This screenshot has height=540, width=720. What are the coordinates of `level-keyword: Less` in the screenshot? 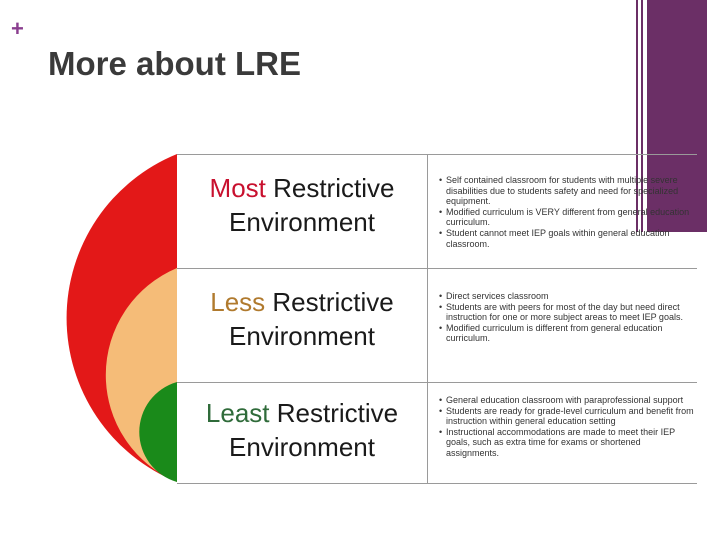 It's located at (238, 302).